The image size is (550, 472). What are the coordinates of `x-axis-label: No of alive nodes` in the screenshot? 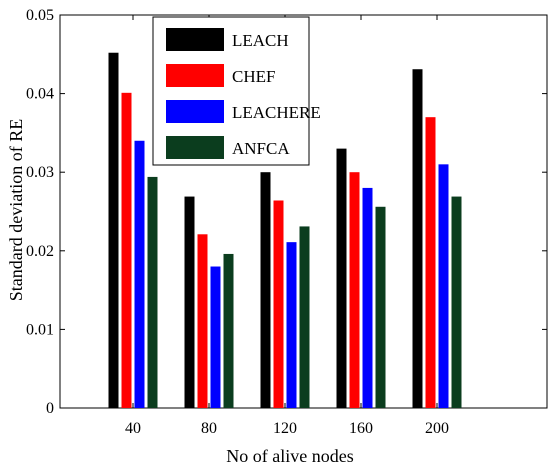 It's located at (289, 456).